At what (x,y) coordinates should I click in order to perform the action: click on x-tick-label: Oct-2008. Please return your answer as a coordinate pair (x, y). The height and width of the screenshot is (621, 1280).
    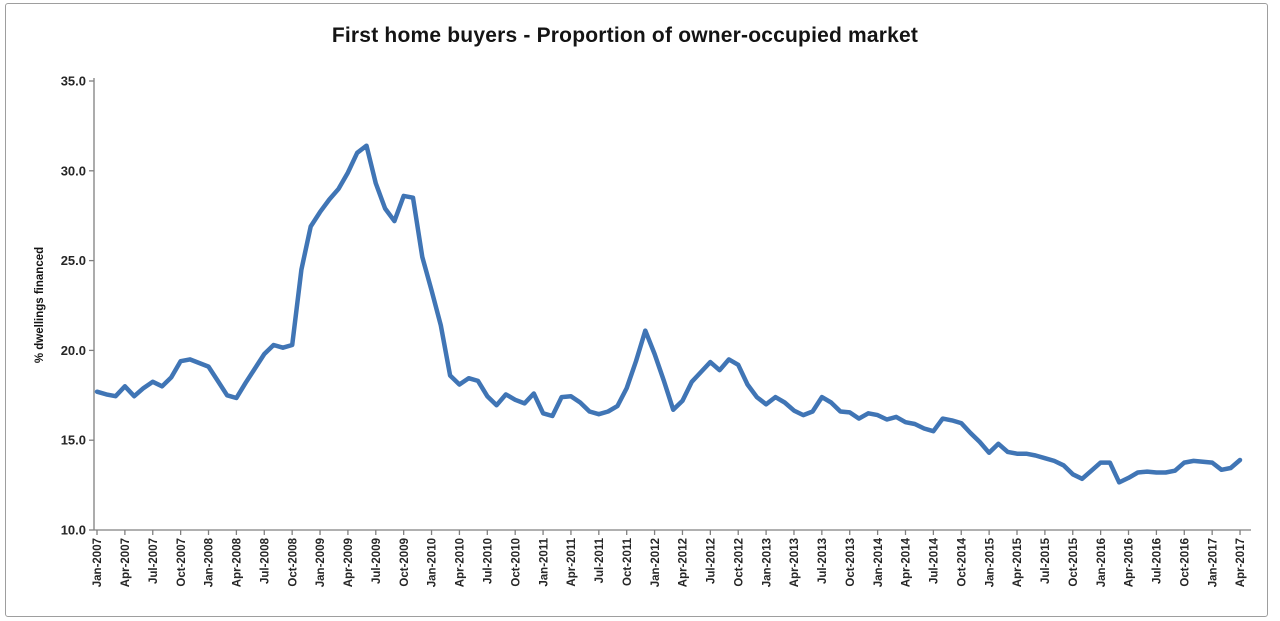
    Looking at the image, I should click on (293, 561).